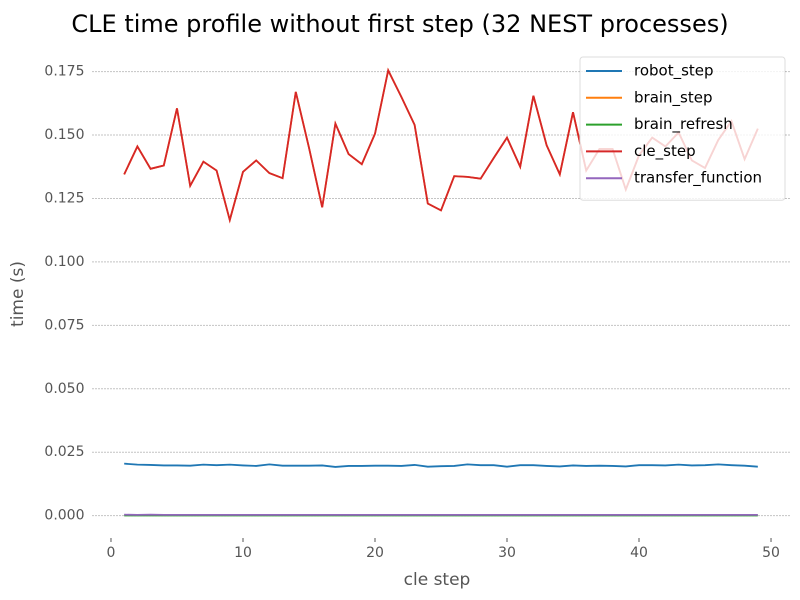 Image resolution: width=800 pixels, height=600 pixels. What do you see at coordinates (64, 389) in the screenshot?
I see `y-tick-label: 0.050` at bounding box center [64, 389].